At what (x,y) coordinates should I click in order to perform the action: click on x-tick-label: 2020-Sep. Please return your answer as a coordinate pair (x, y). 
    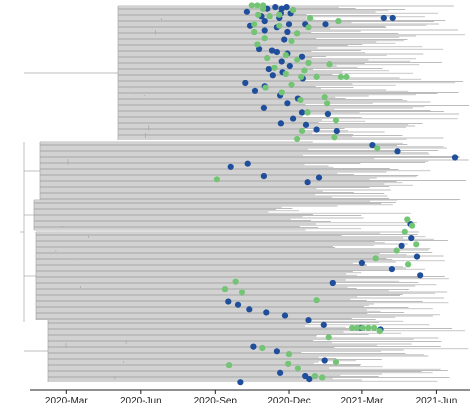
    Looking at the image, I should click on (216, 399).